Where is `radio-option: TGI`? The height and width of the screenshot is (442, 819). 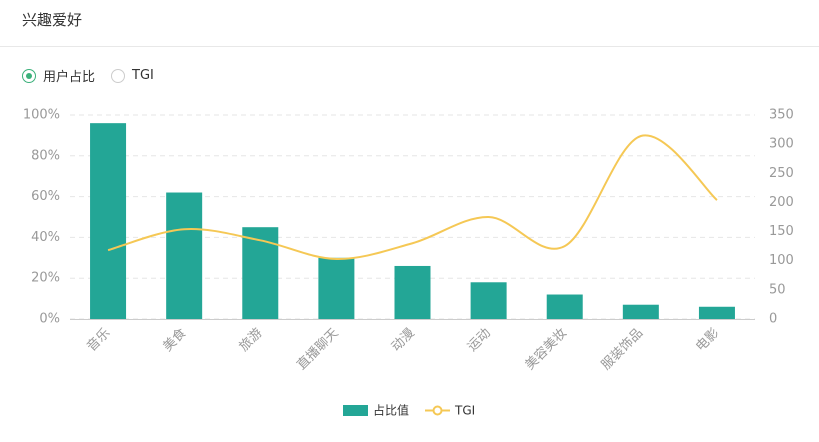
radio-option: TGI is located at coordinates (132, 75).